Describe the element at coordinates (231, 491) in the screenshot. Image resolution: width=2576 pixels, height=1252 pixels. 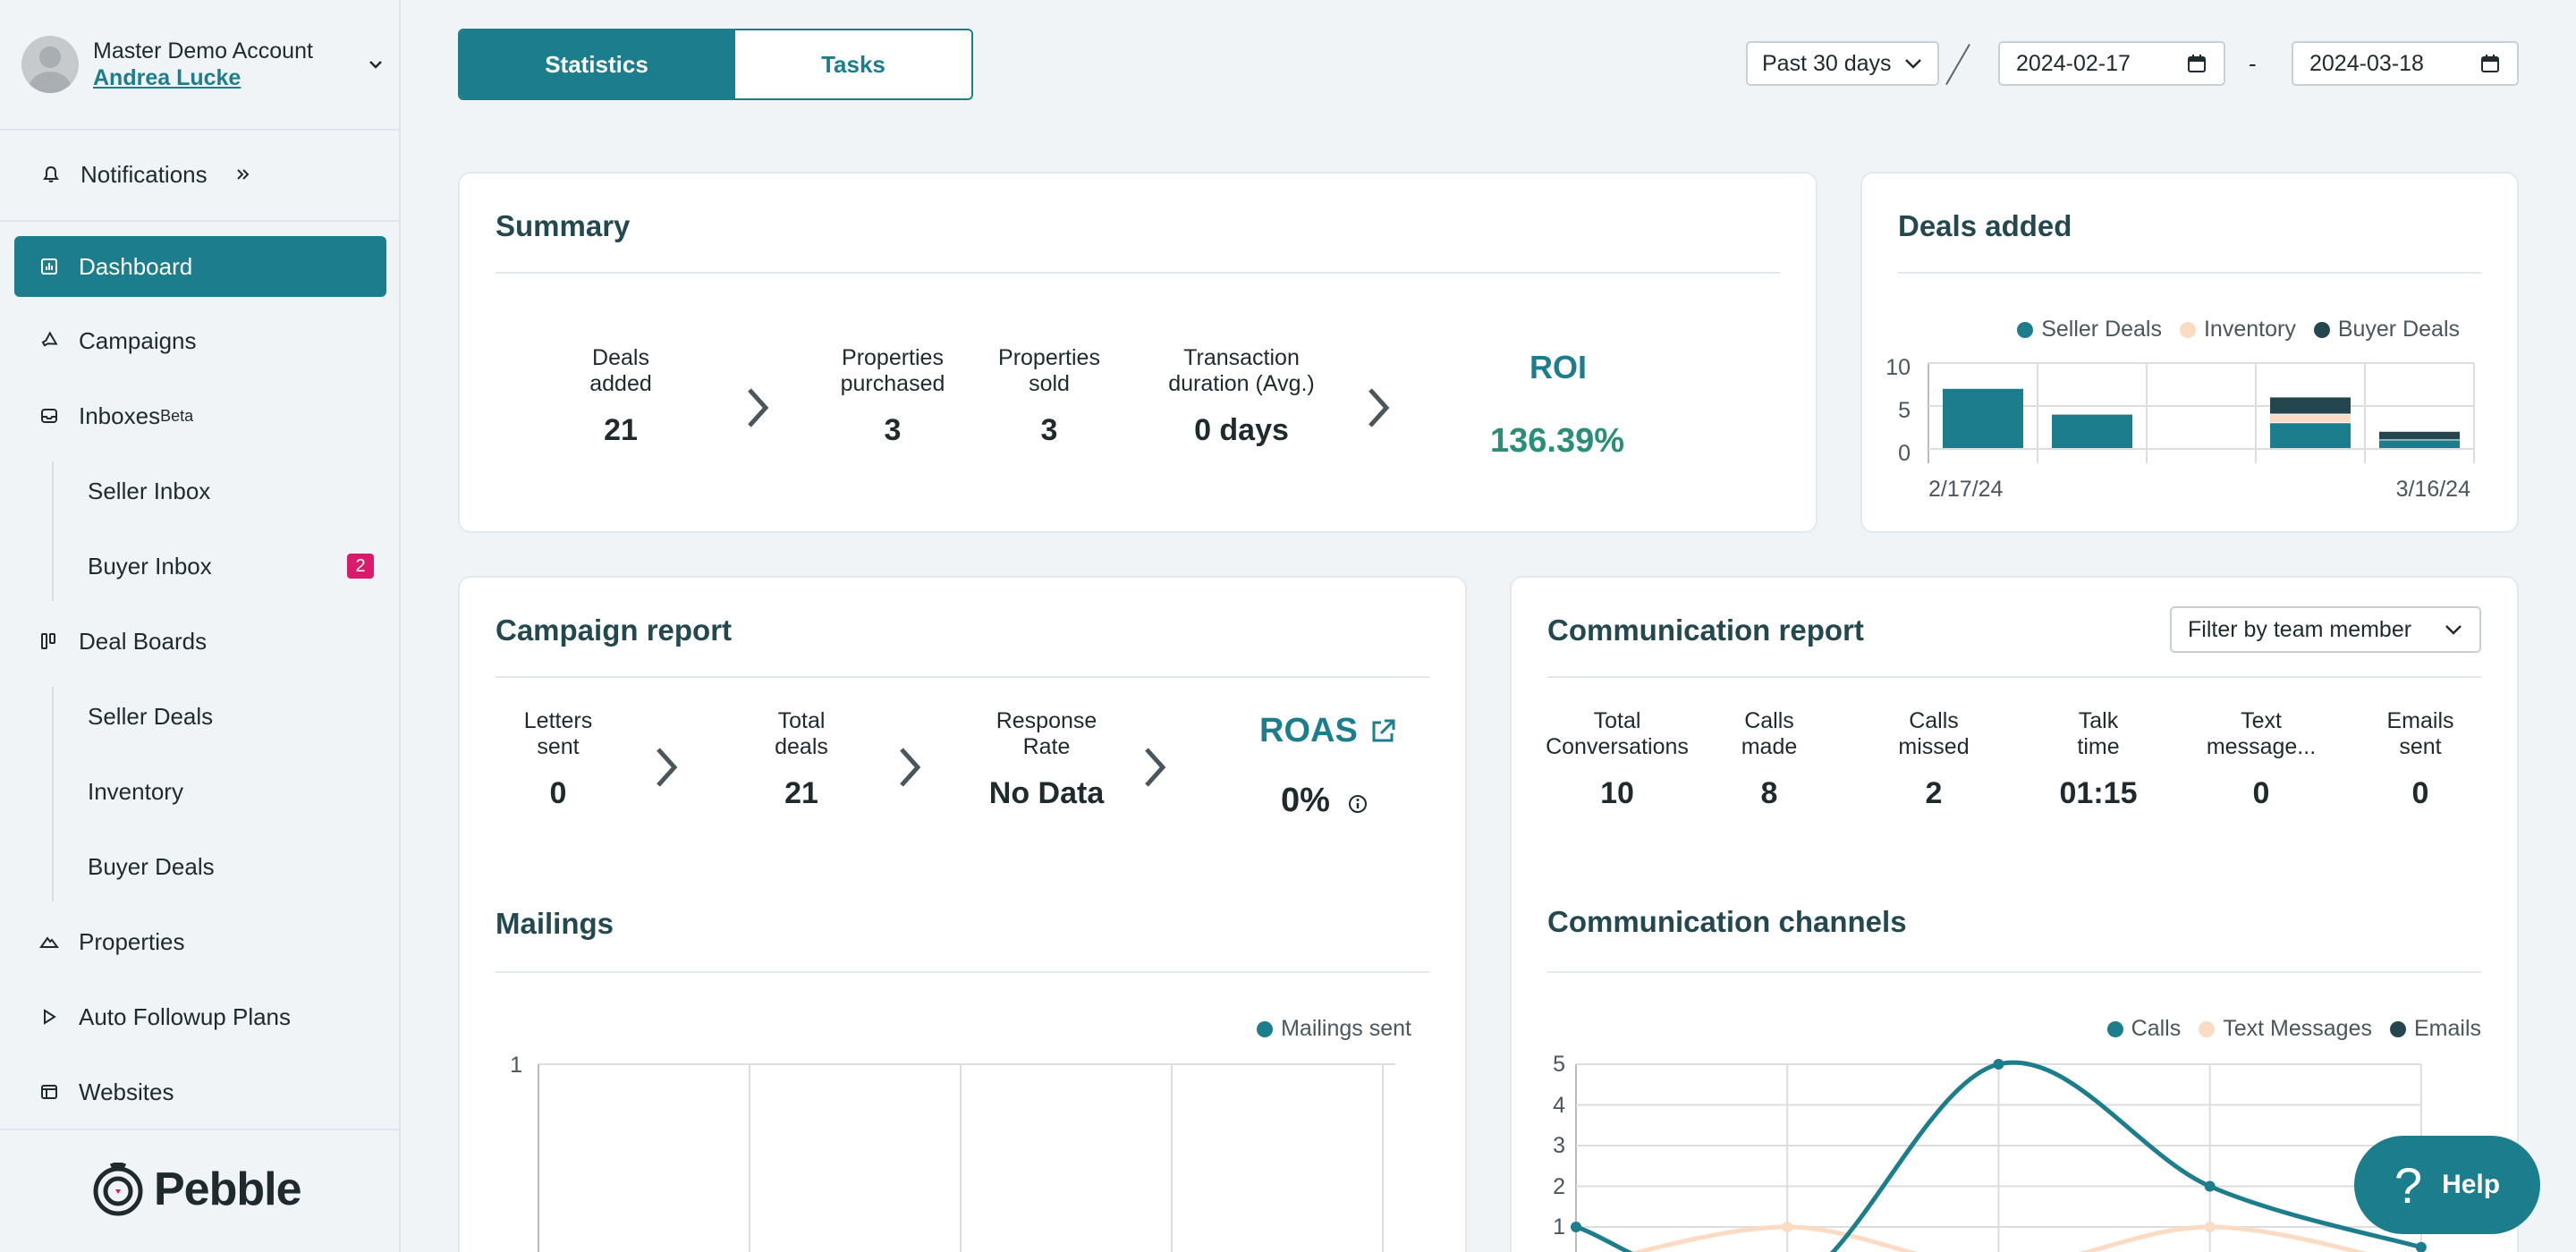
I see `sidebar-item-seller-inbox: Seller Inbox` at that location.